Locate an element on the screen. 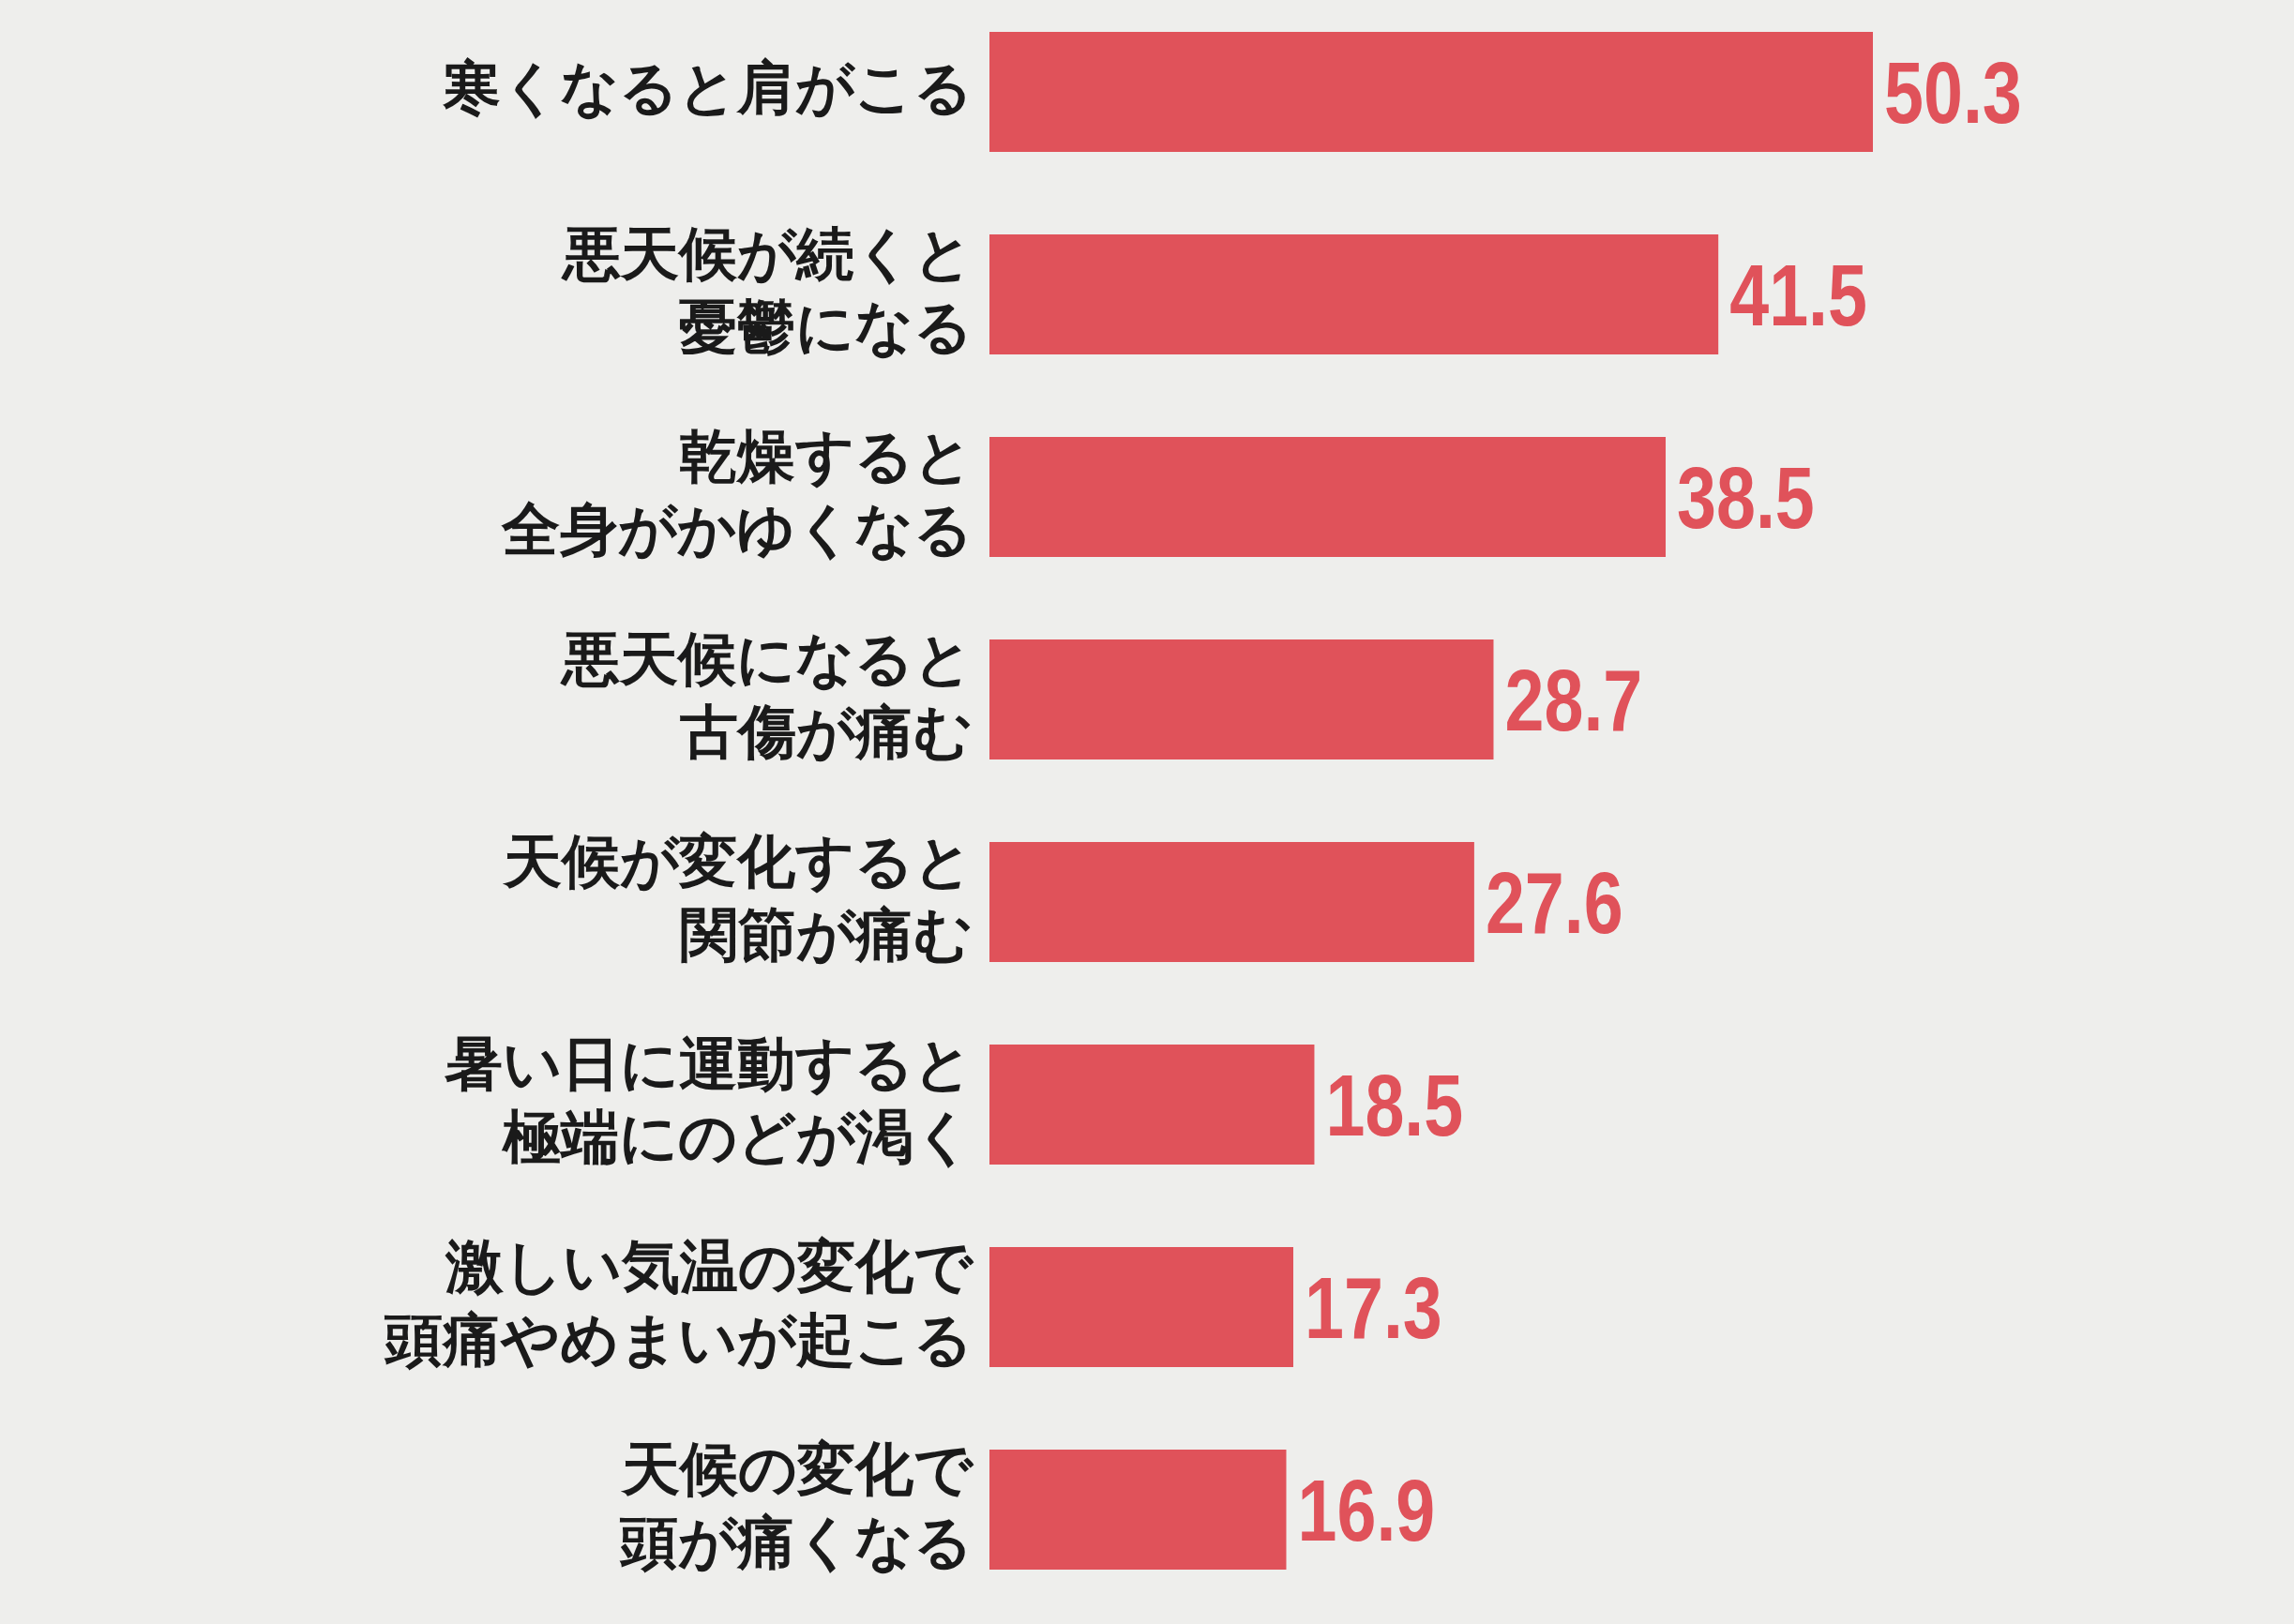 The height and width of the screenshot is (1624, 2294). data-label: 28.7 is located at coordinates (1573, 701).